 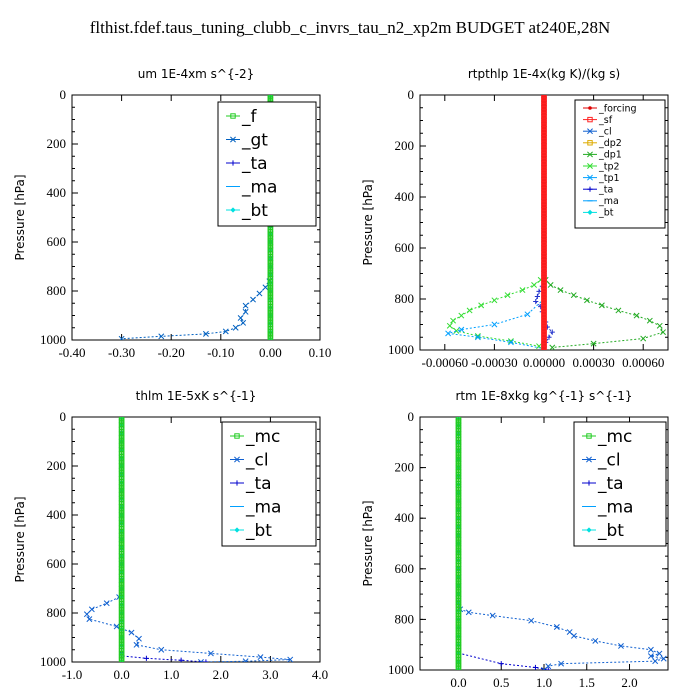 I want to click on x-tick-label: 0.00000, so click(x=544, y=362).